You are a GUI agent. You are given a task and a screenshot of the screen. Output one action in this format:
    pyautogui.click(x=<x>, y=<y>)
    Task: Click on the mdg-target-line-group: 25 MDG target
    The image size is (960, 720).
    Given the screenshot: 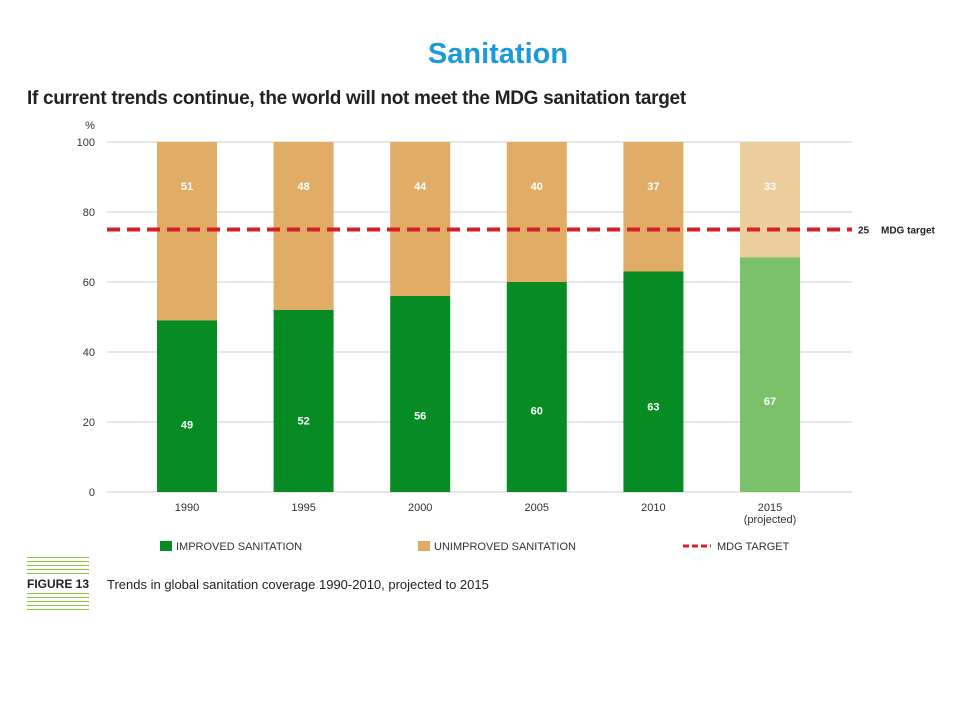 What is the action you would take?
    pyautogui.click(x=521, y=231)
    